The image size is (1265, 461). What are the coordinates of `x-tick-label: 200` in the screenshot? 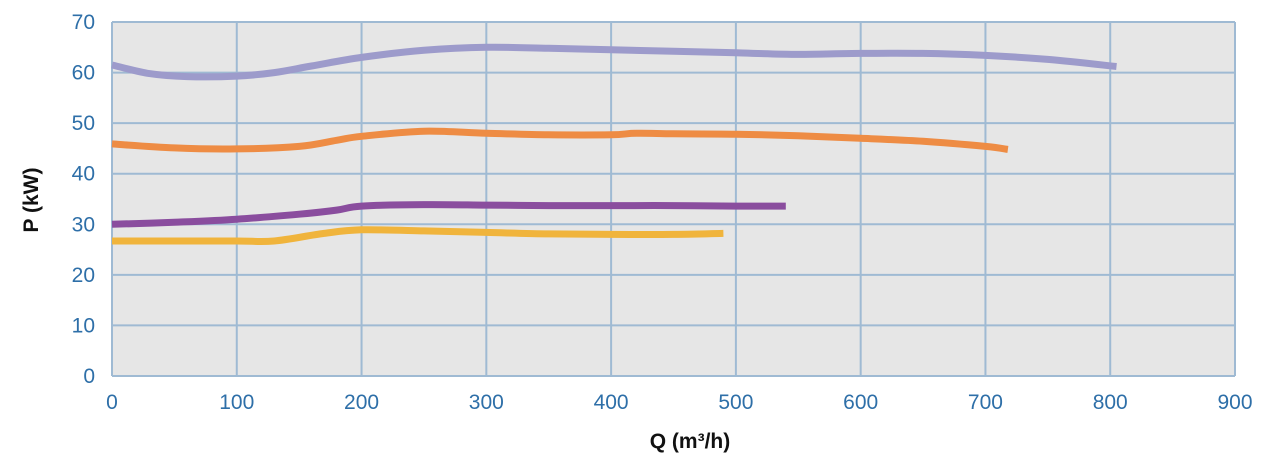 It's located at (361, 402).